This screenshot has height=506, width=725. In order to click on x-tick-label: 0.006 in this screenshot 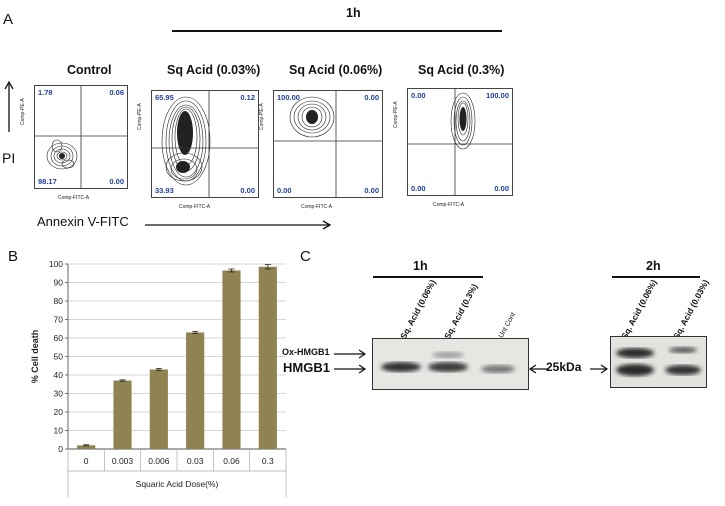, I will do `click(159, 461)`.